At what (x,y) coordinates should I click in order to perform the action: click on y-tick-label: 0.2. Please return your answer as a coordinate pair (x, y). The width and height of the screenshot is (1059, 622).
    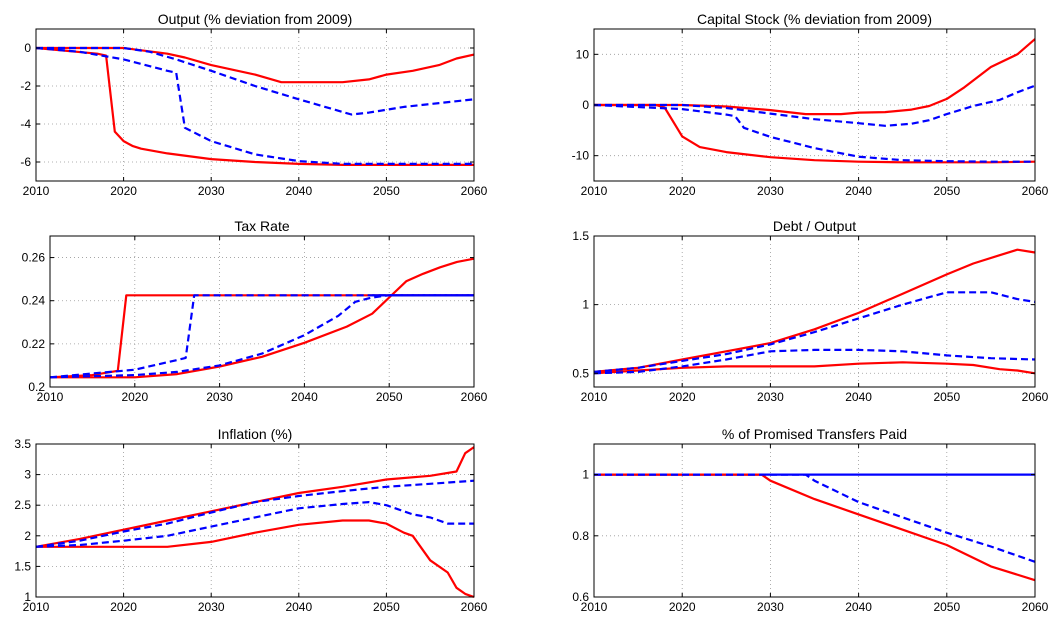
    Looking at the image, I should click on (36, 387).